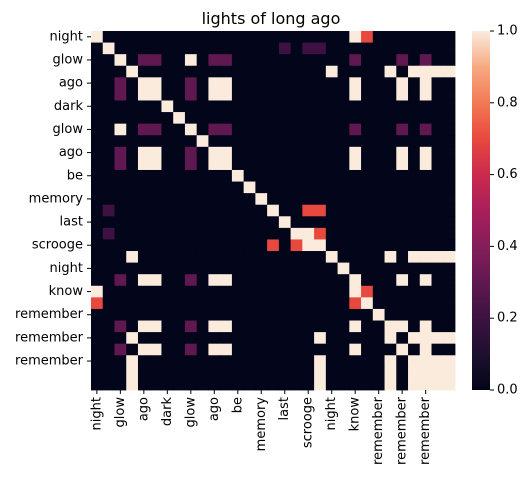 This screenshot has height=481, width=531. I want to click on x-tick-label: remember, so click(378, 430).